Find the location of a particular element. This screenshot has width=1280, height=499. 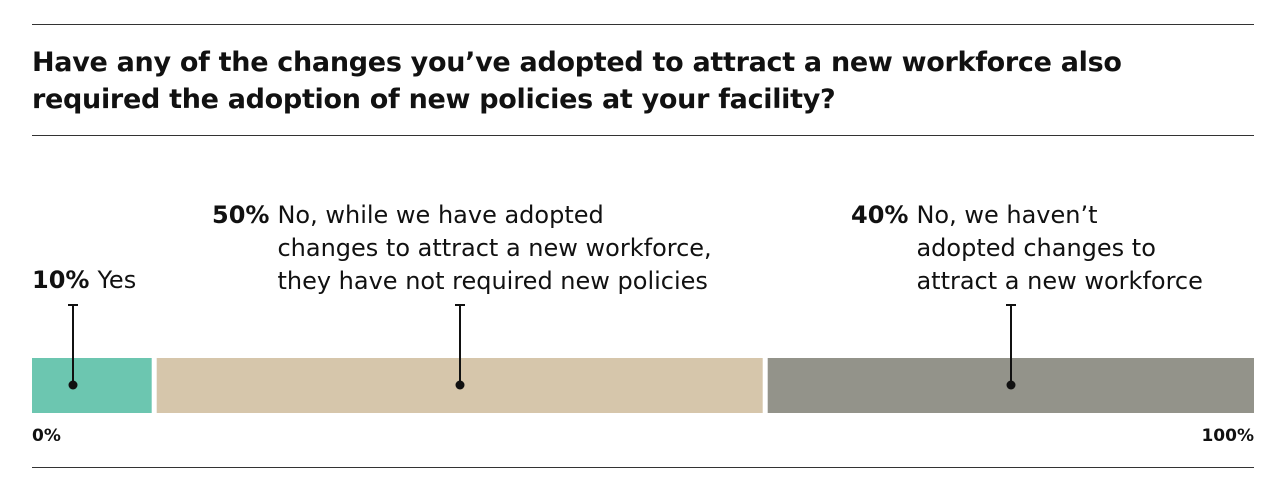

axis-min-label: 0% is located at coordinates (46, 436).